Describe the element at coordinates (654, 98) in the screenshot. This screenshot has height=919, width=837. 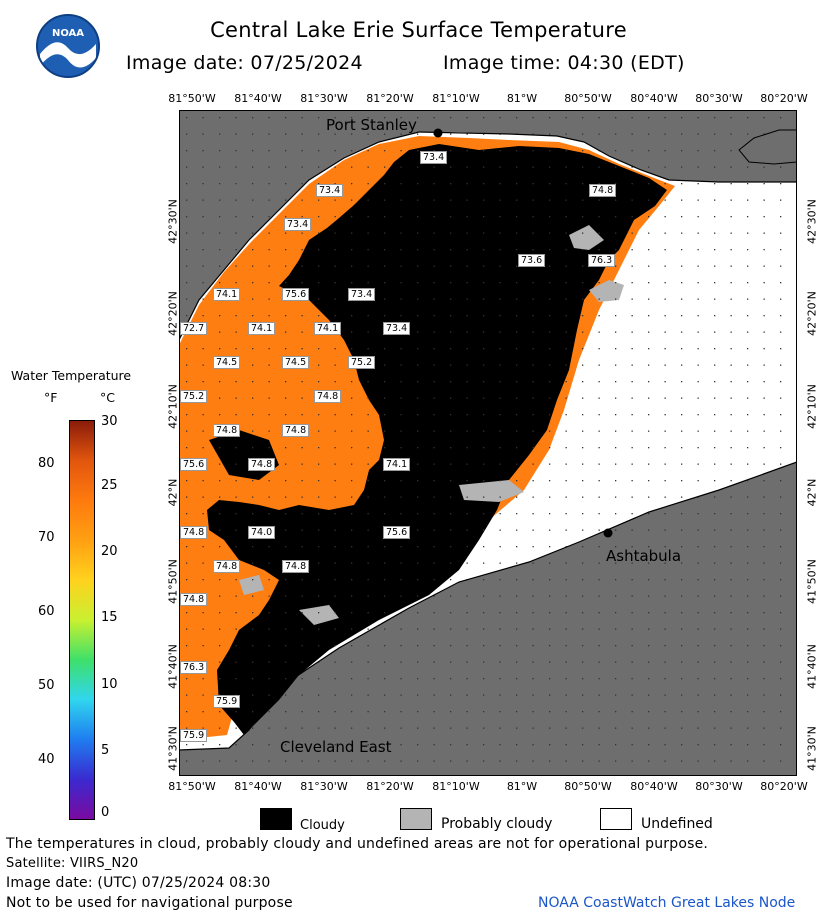
I see `lon-tick-top: 80°40'W` at that location.